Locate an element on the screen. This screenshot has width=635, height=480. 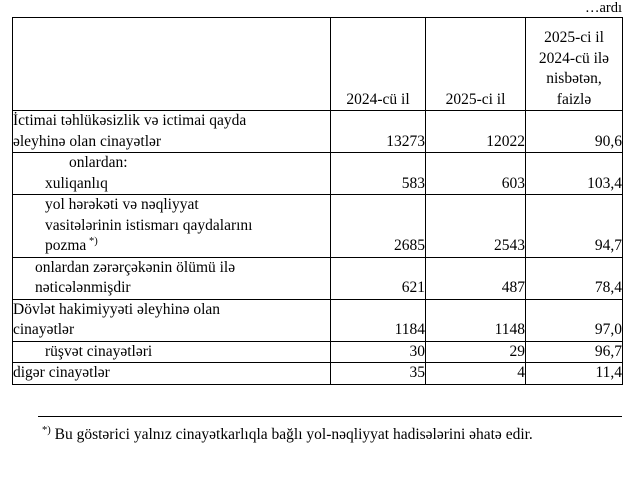
cell-y2025: 487 is located at coordinates (475, 278).